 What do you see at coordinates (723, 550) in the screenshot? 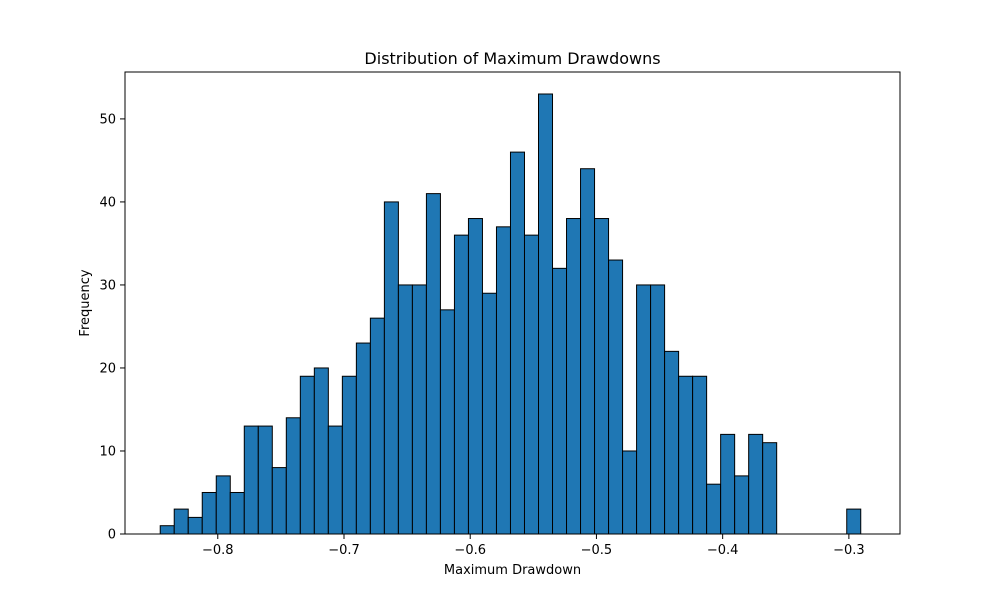
I see `x-tick-label: −0.4` at bounding box center [723, 550].